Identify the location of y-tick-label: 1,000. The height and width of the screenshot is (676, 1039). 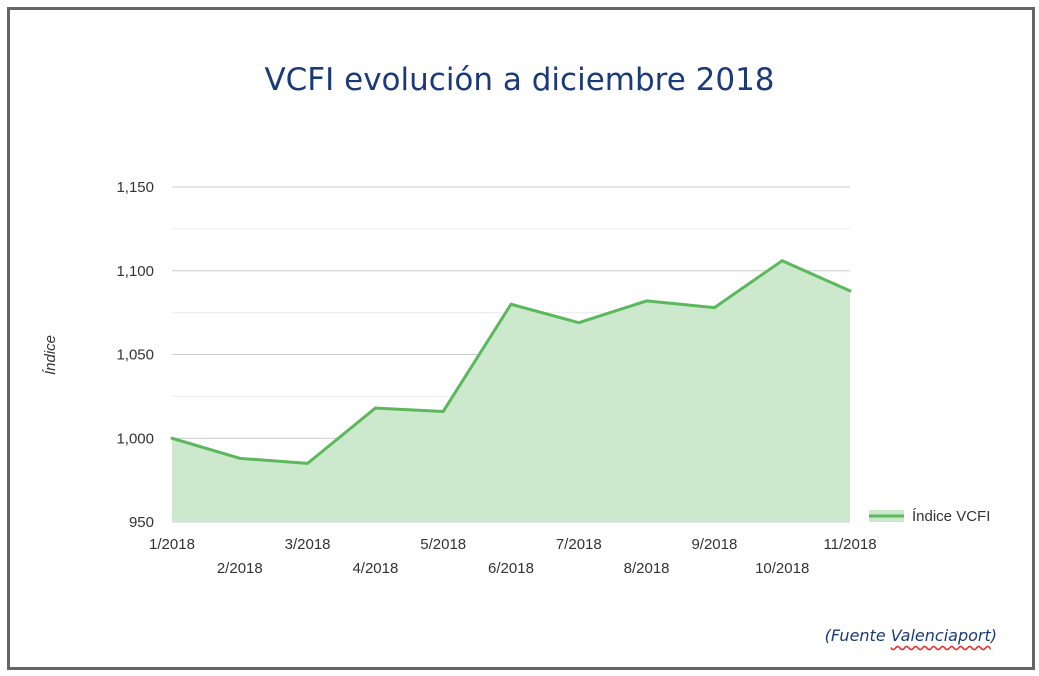
(135, 438).